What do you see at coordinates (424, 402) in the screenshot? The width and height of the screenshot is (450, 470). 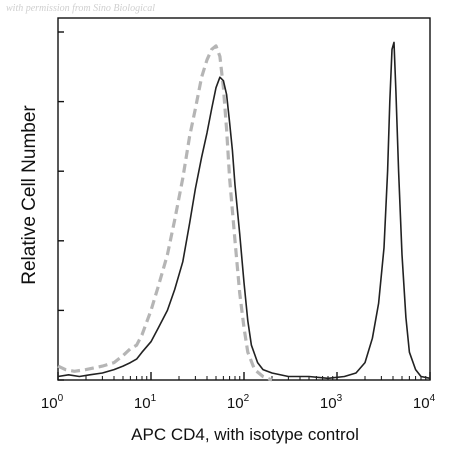 I see `x-tick-label-4: 10⁴` at bounding box center [424, 402].